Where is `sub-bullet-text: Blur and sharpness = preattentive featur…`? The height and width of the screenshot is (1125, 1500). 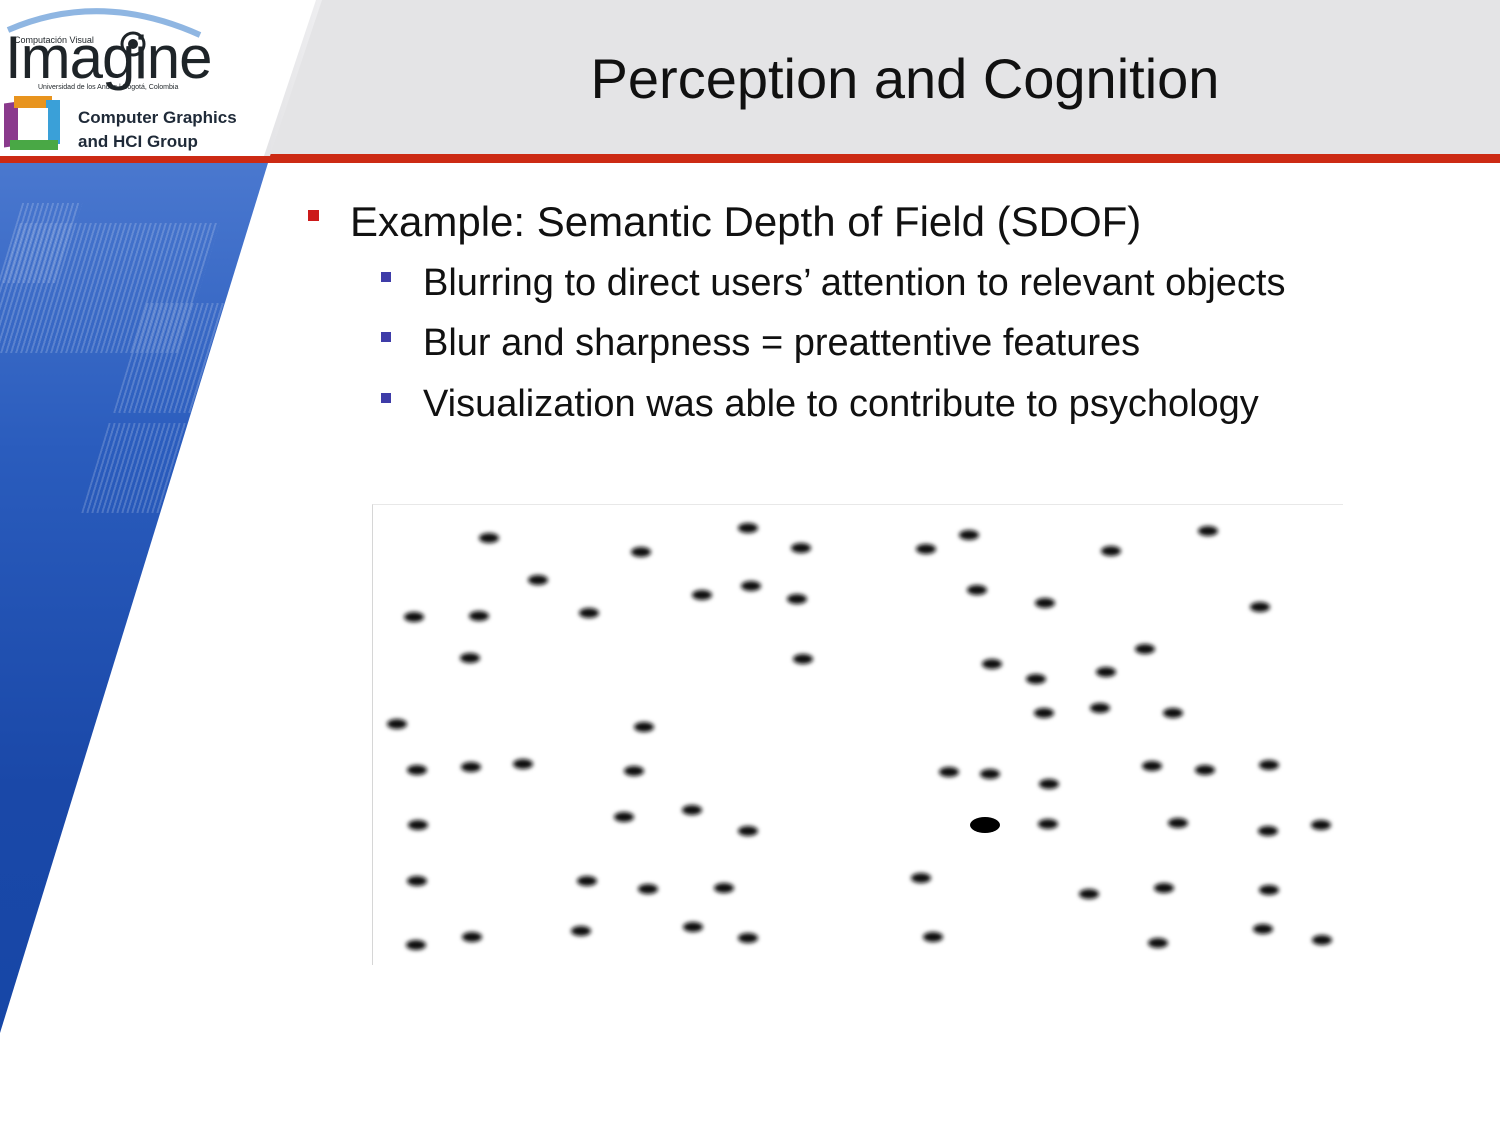 sub-bullet-text: Blur and sharpness = preattentive featur… is located at coordinates (782, 343).